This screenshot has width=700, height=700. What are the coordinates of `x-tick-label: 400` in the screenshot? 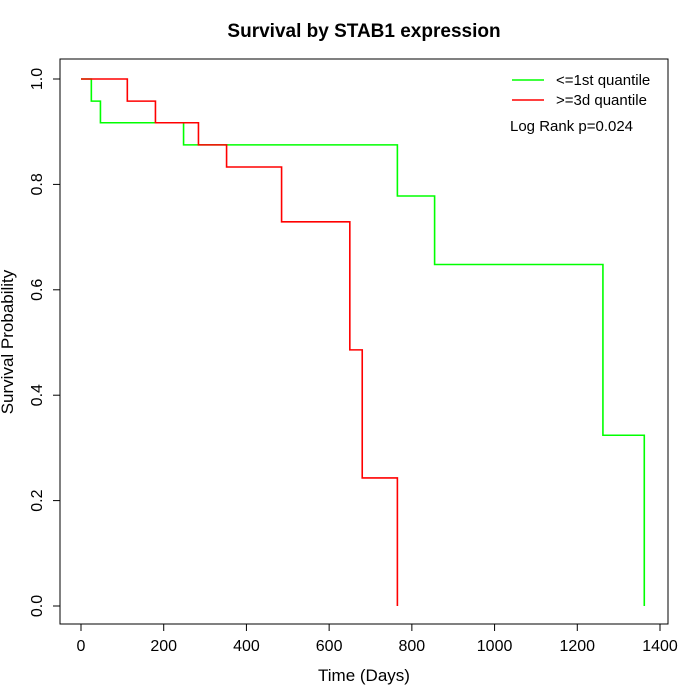 It's located at (246, 646).